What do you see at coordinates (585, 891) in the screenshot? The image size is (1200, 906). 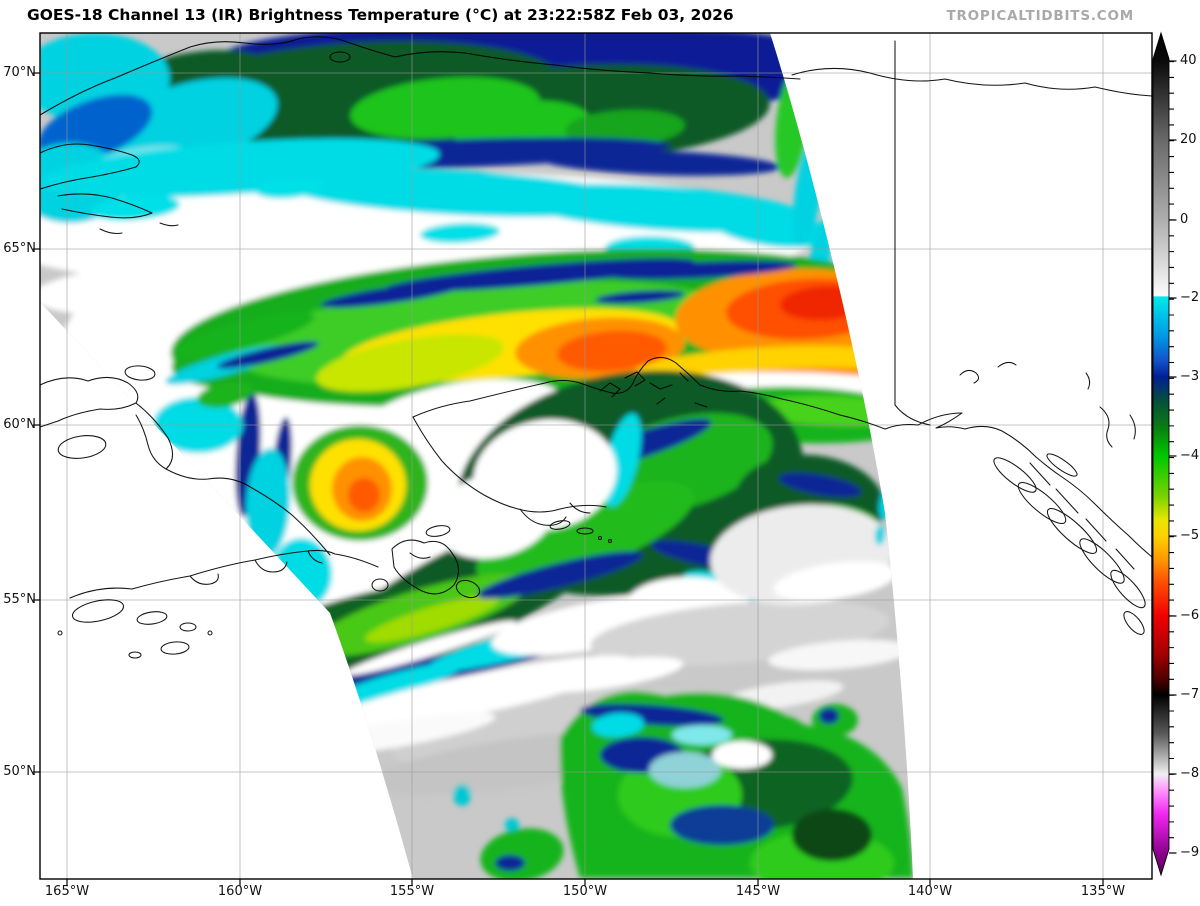 I see `lon-label-150w: 150°W` at bounding box center [585, 891].